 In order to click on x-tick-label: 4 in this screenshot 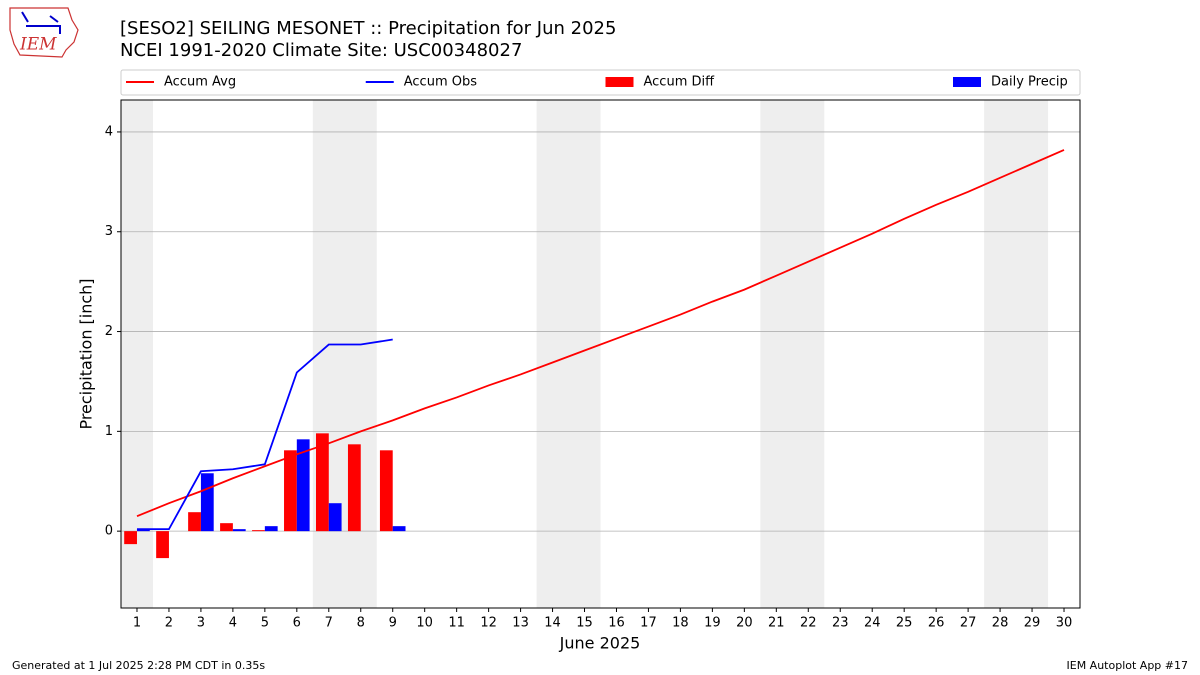, I will do `click(233, 623)`.